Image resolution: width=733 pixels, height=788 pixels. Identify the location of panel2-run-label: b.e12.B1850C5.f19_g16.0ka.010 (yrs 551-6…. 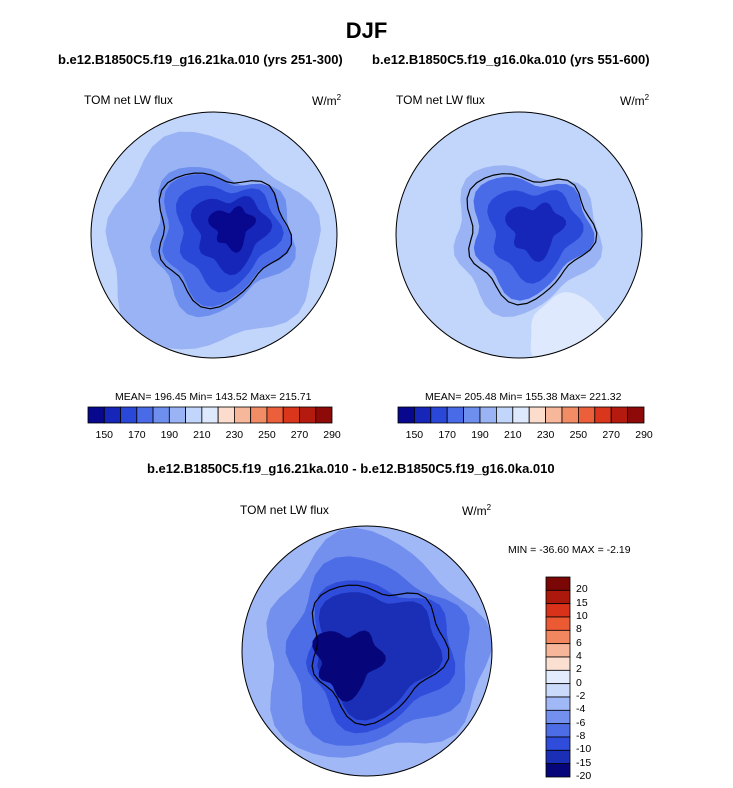
(511, 59).